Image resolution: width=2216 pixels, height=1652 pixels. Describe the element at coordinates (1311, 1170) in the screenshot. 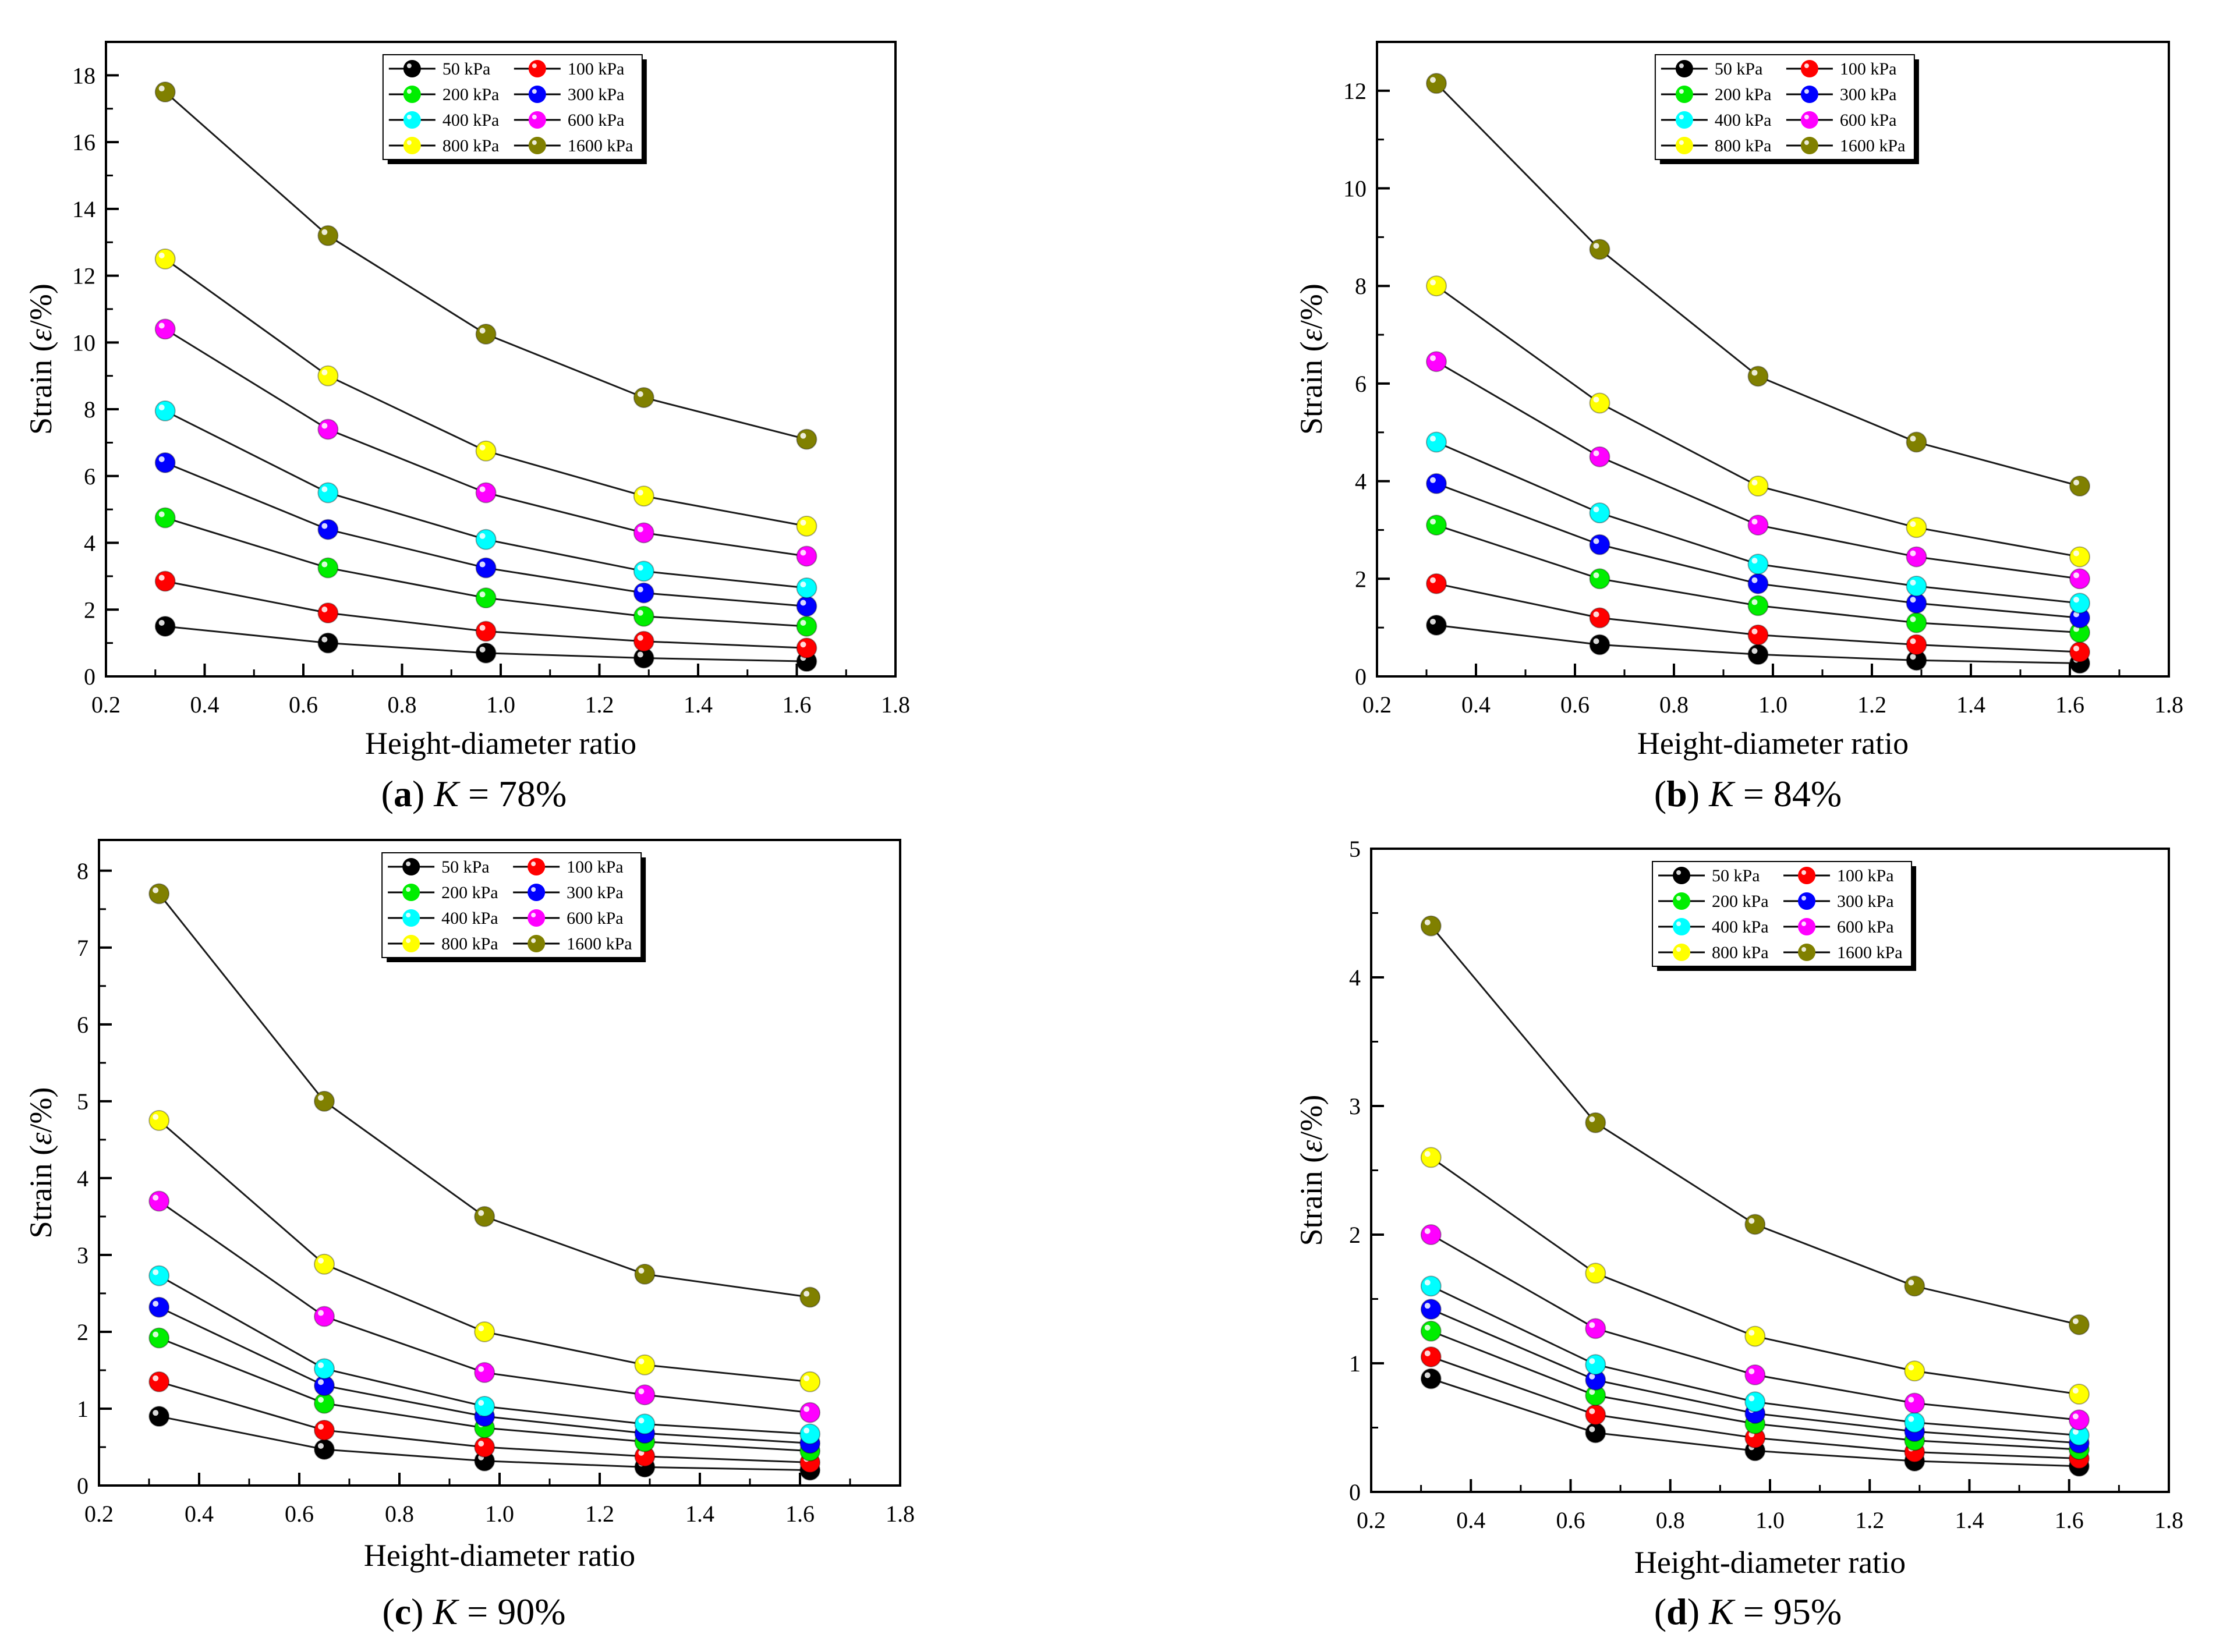

I see `y-axis-label: Strain (ε/%)` at that location.